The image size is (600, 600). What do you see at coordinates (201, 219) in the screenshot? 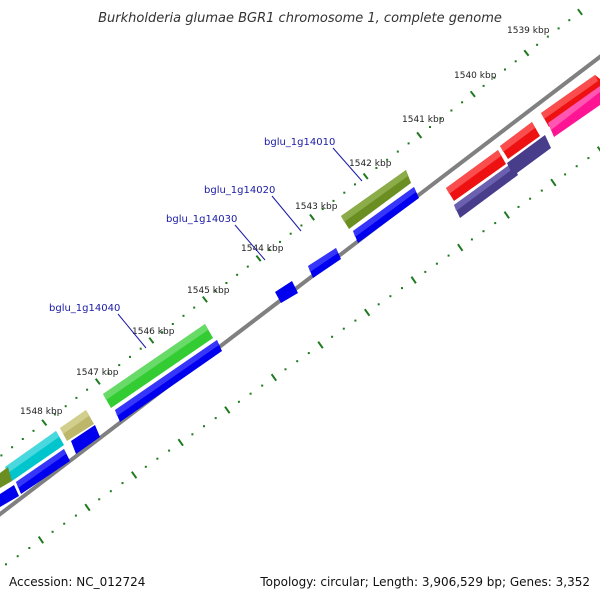
I see `gene-label-bglu-1g14030: bglu_1g14030` at bounding box center [201, 219].